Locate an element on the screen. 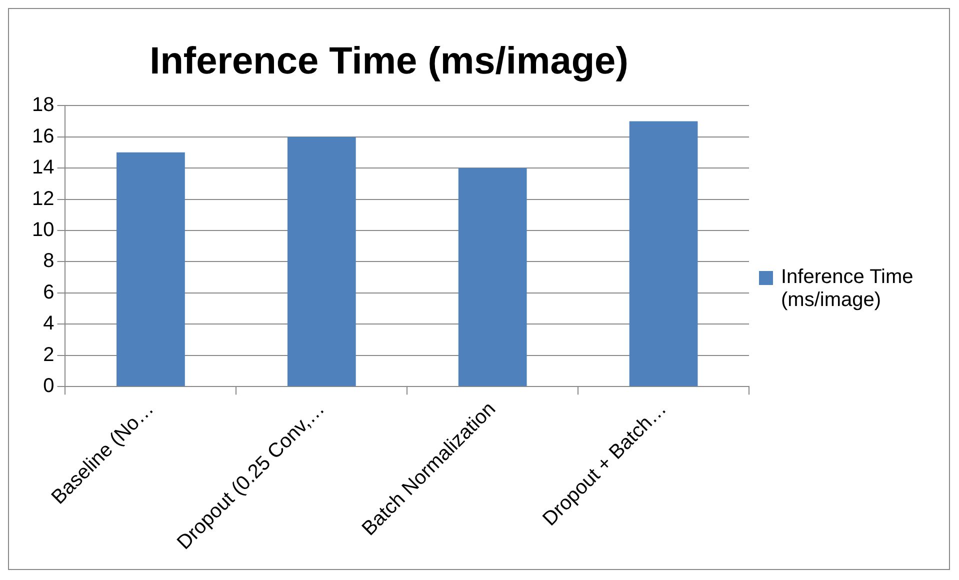 The image size is (959, 580). y-tick-label: 10 is located at coordinates (43, 230).